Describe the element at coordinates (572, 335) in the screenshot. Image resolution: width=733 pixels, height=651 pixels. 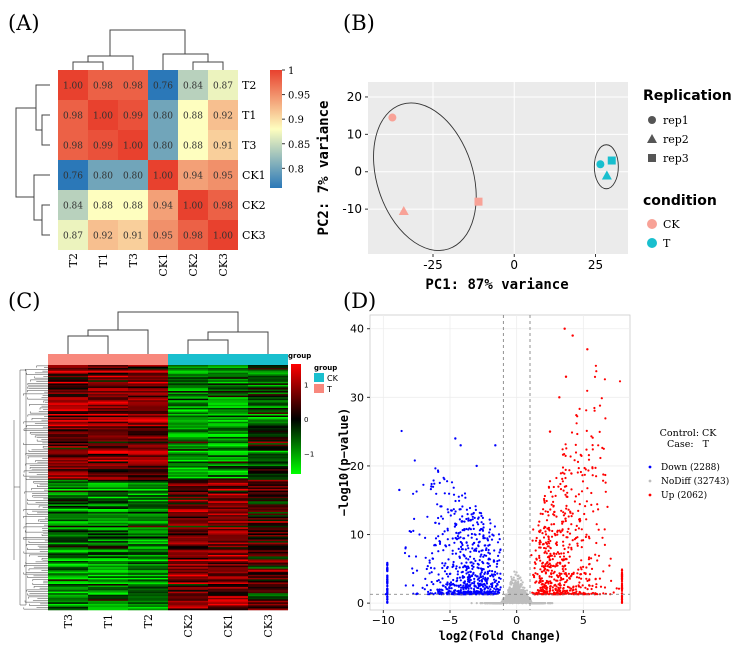
I see `outlier-point` at that location.